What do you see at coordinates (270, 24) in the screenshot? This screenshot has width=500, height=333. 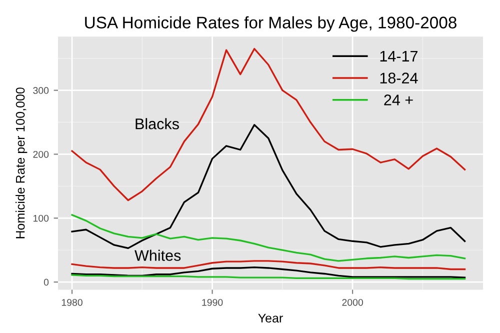 I see `chart-title: USA Homicide Rates for Males by Age, 1980-2008` at bounding box center [270, 24].